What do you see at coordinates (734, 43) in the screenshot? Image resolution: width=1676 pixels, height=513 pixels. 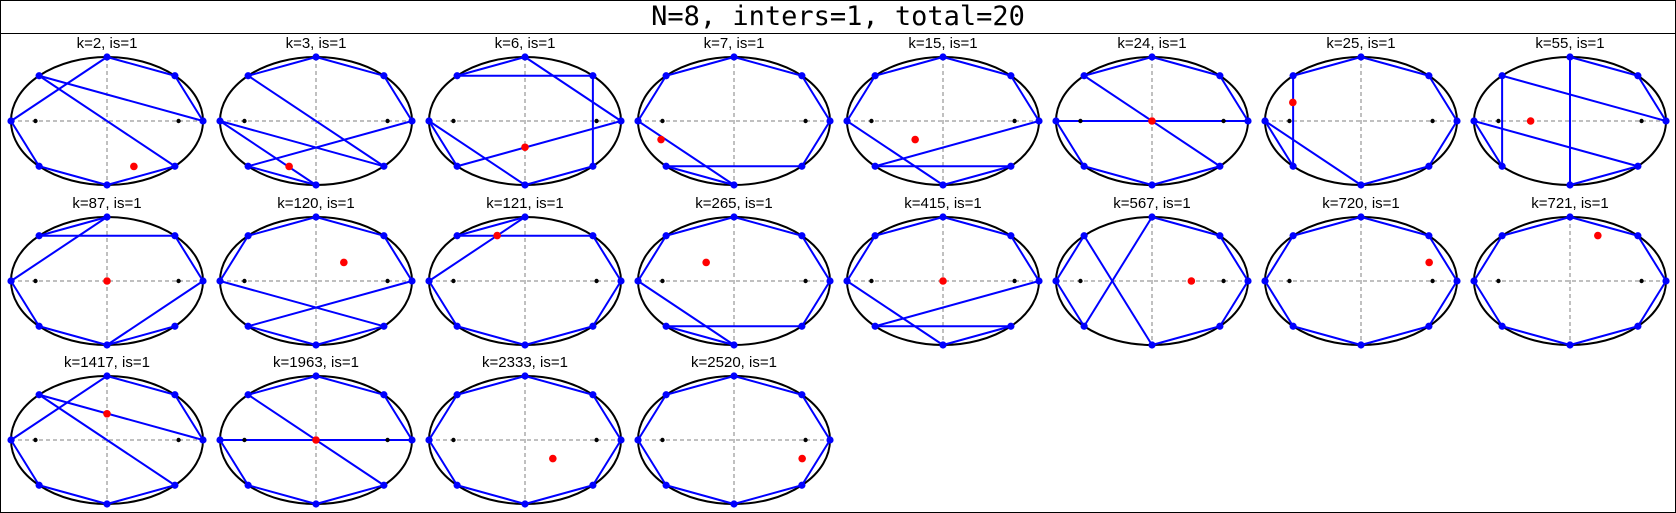 I see `panel-label: k=7, is=1` at bounding box center [734, 43].